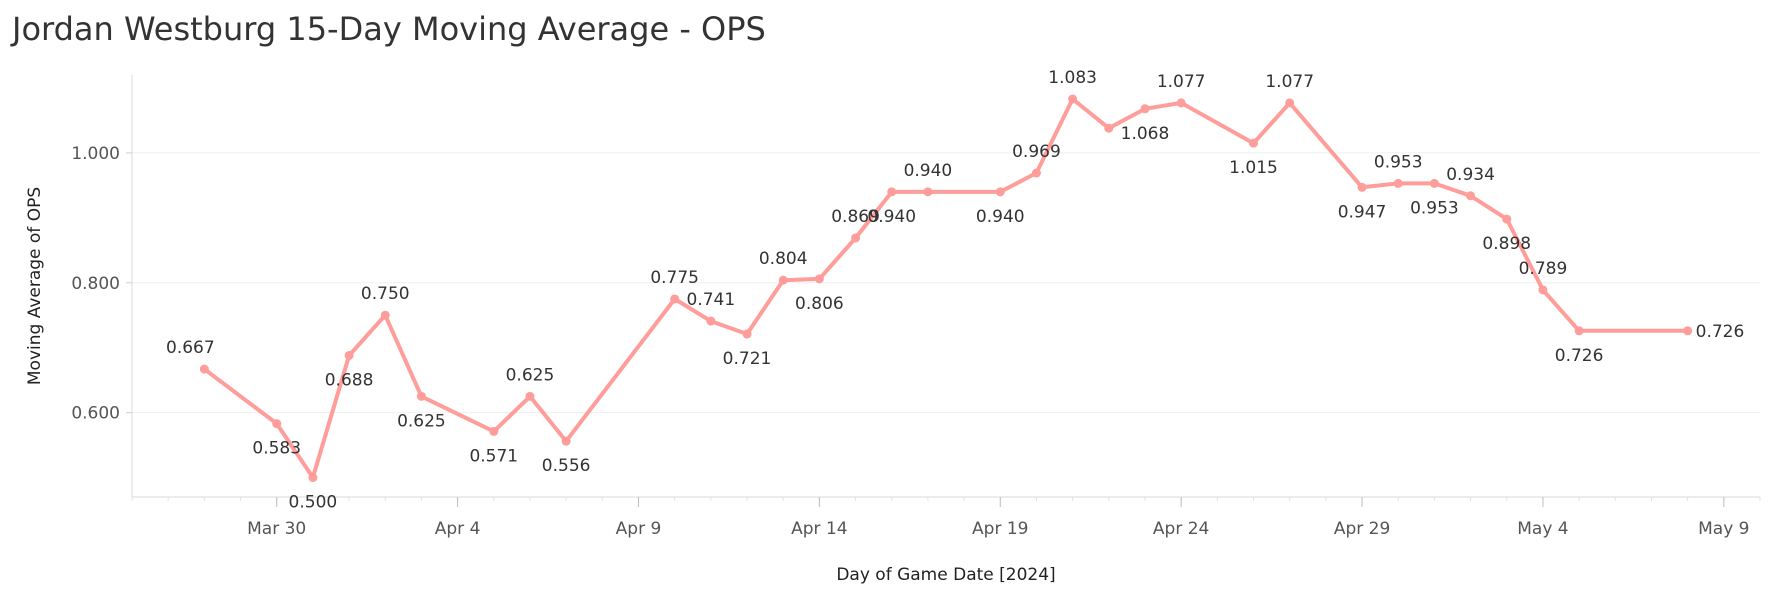  What do you see at coordinates (1036, 152) in the screenshot?
I see `data-label: 0.969` at bounding box center [1036, 152].